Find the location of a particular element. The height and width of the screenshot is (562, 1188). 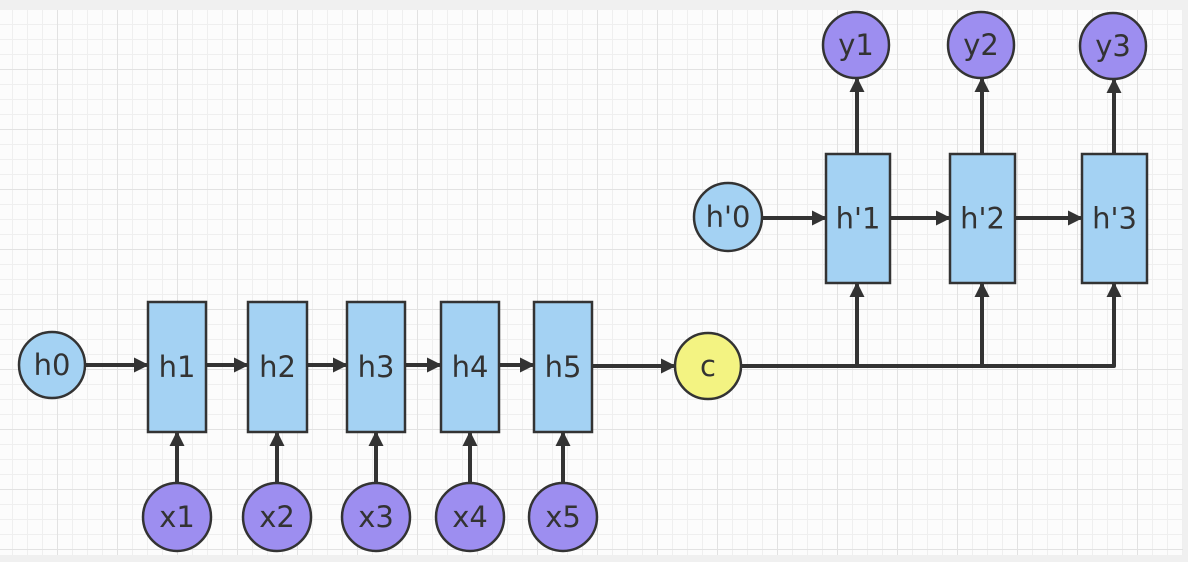

node-h4: h4 is located at coordinates (470, 367).